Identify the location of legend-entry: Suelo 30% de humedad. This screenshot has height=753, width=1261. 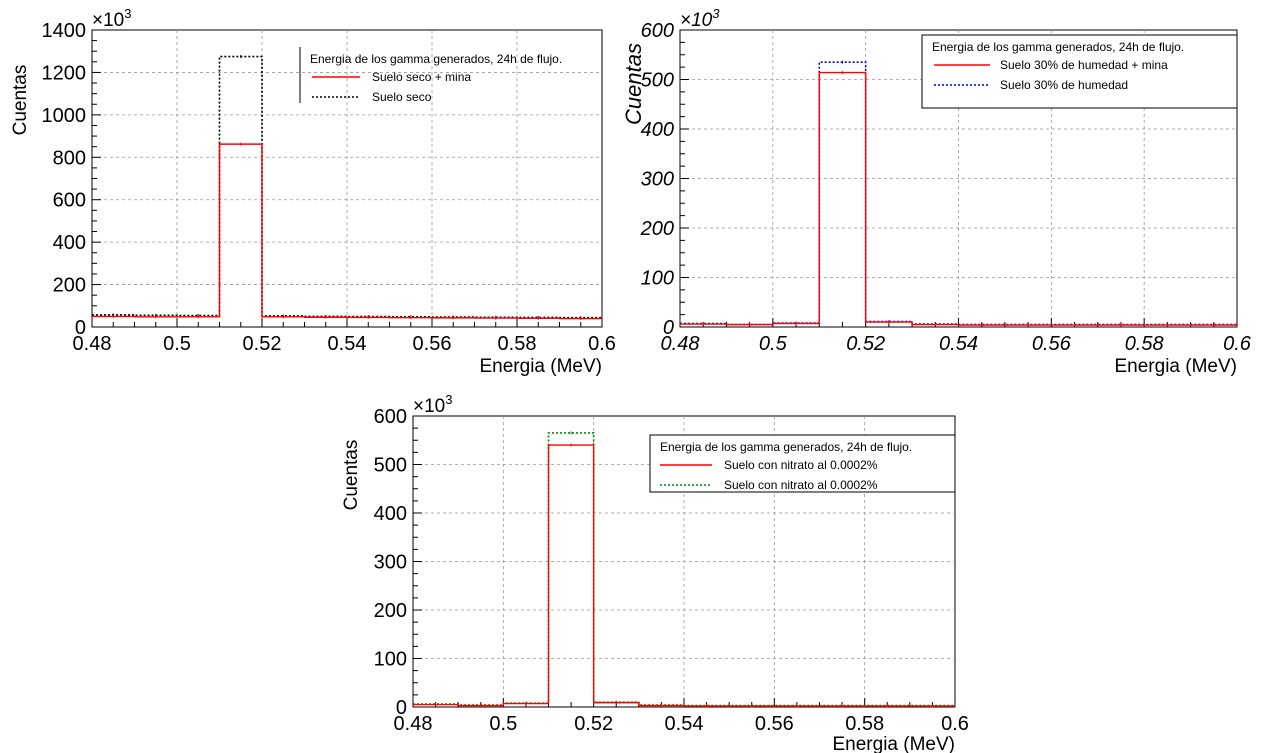
(1064, 85).